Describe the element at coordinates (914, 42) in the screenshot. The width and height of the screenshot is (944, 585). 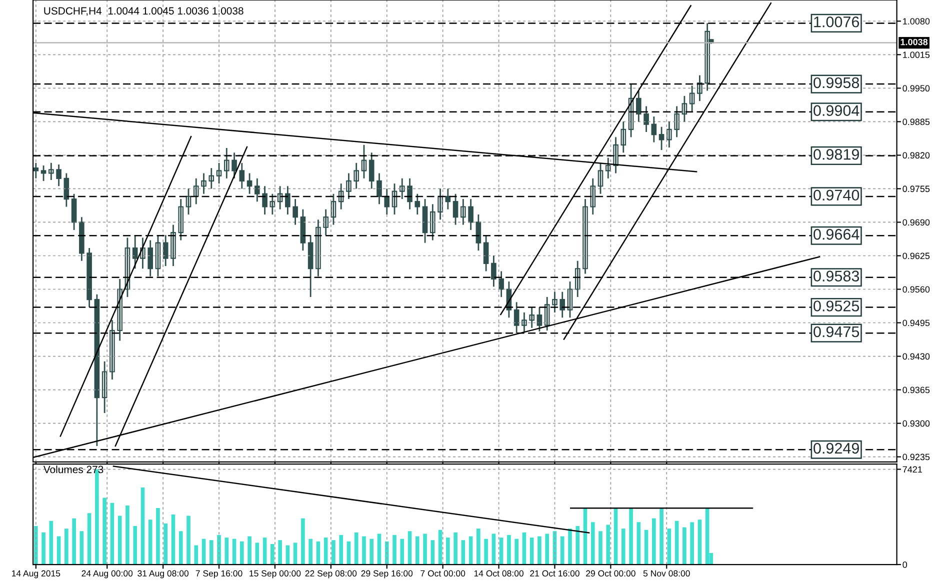
I see `ref-line-label: 1.0038` at that location.